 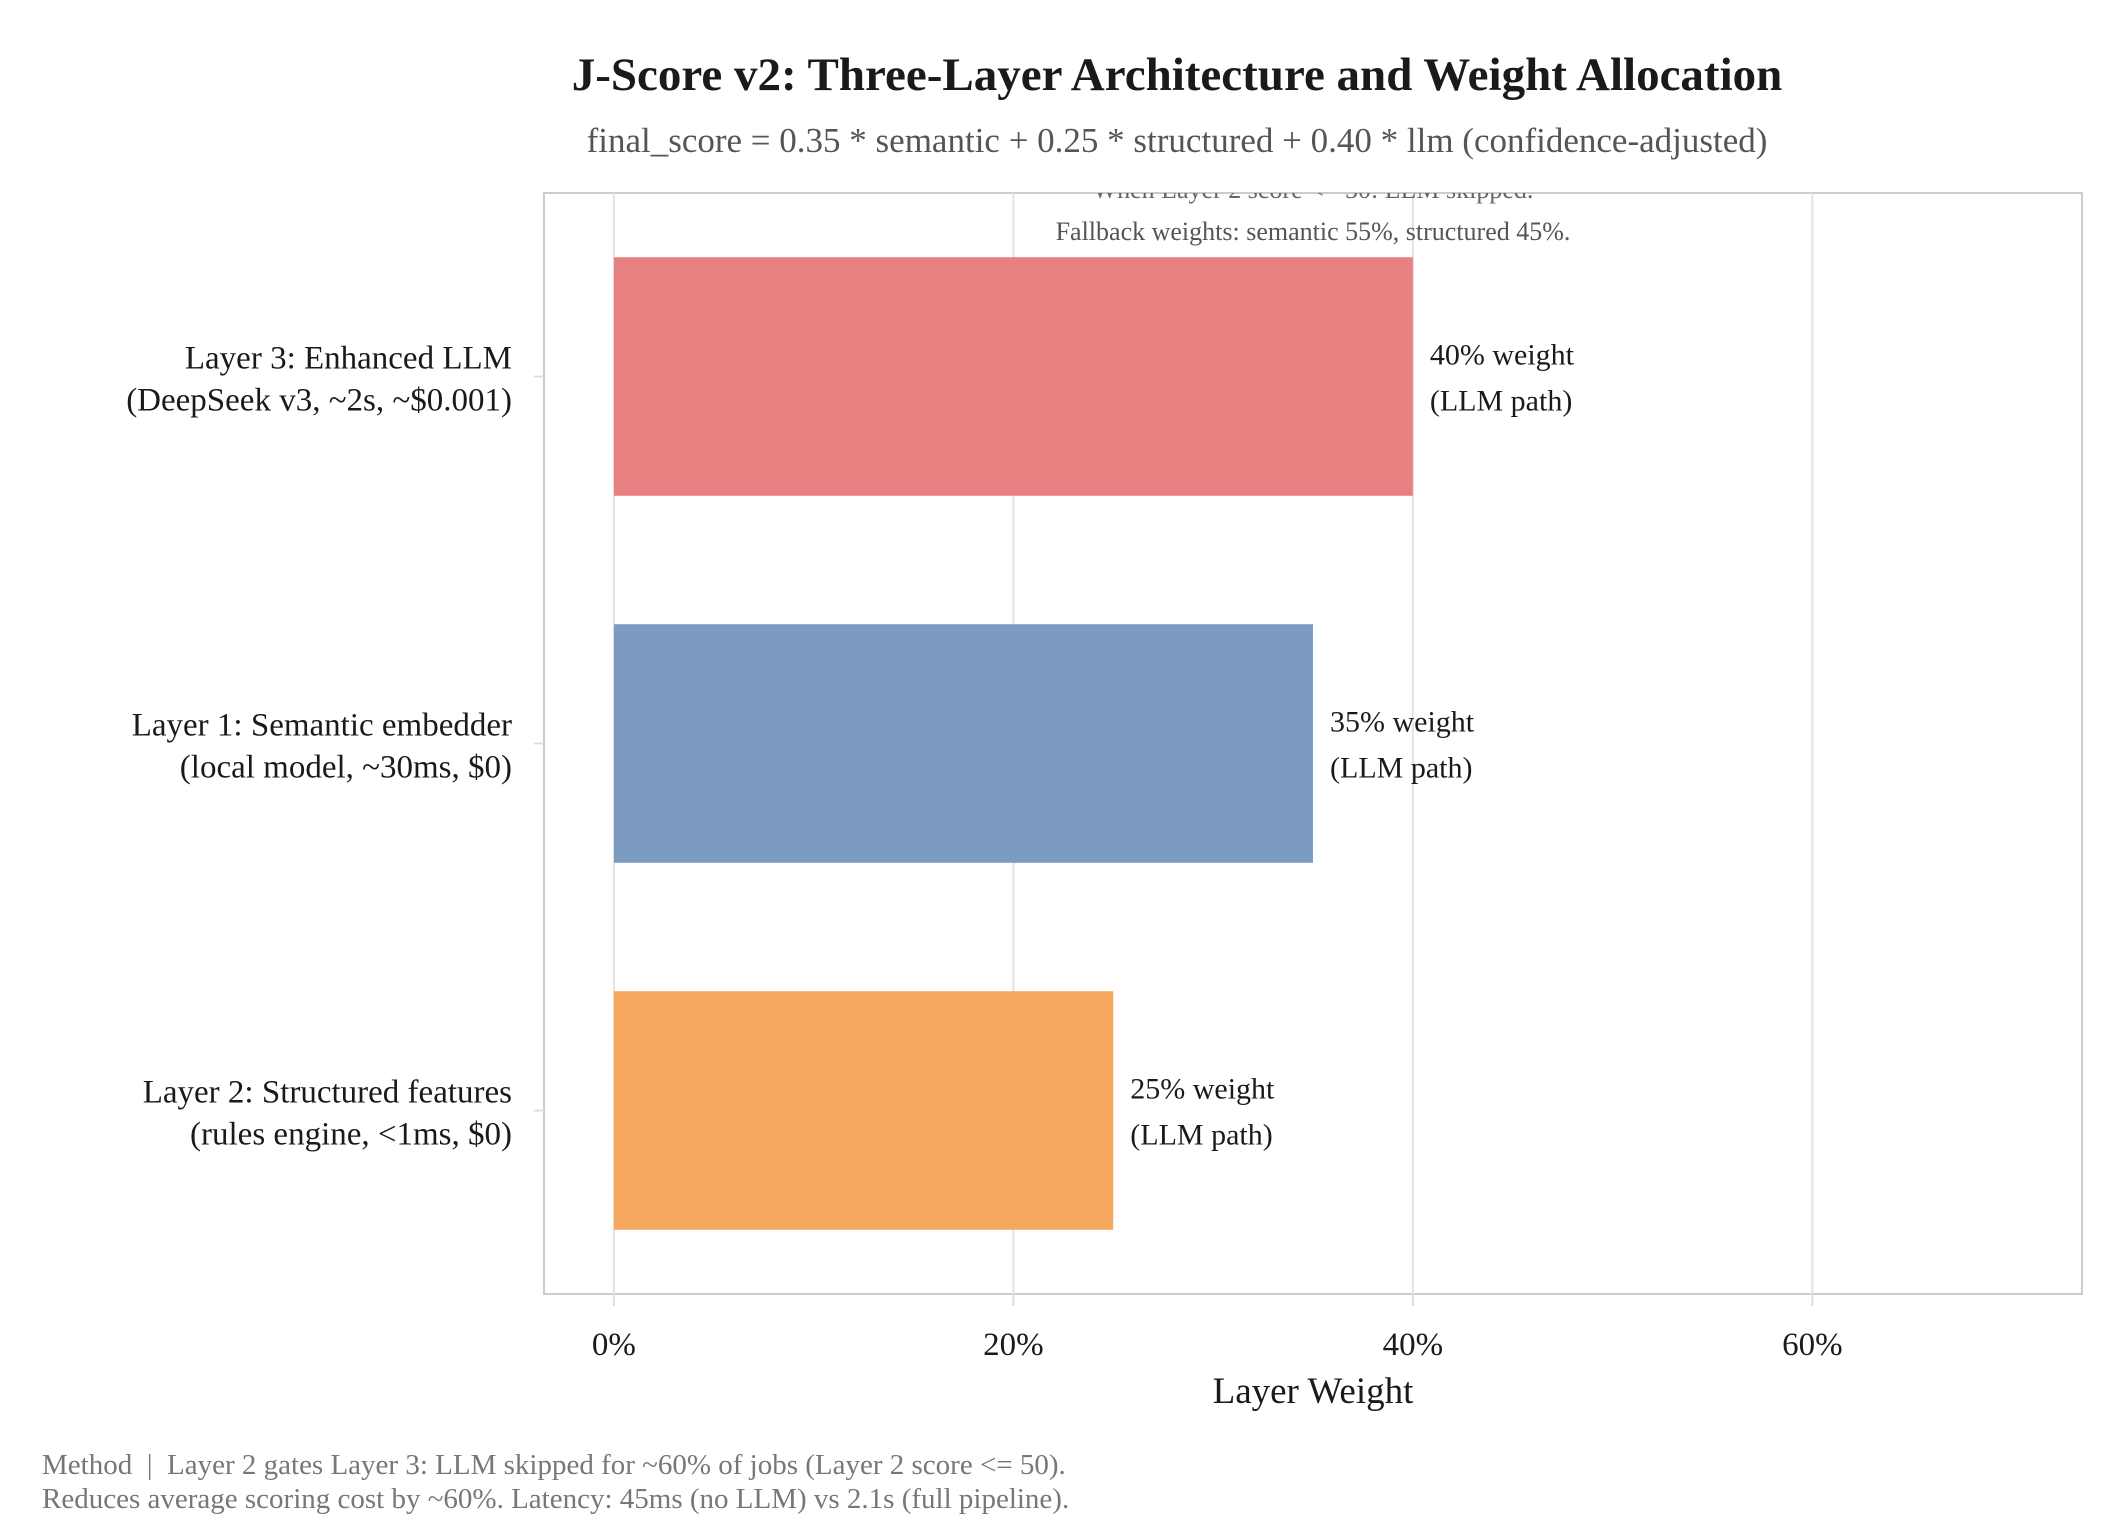 What do you see at coordinates (319, 401) in the screenshot?
I see `y-tick-label-sub: (DeepSeek v3, ~2s, ~$0.001)` at bounding box center [319, 401].